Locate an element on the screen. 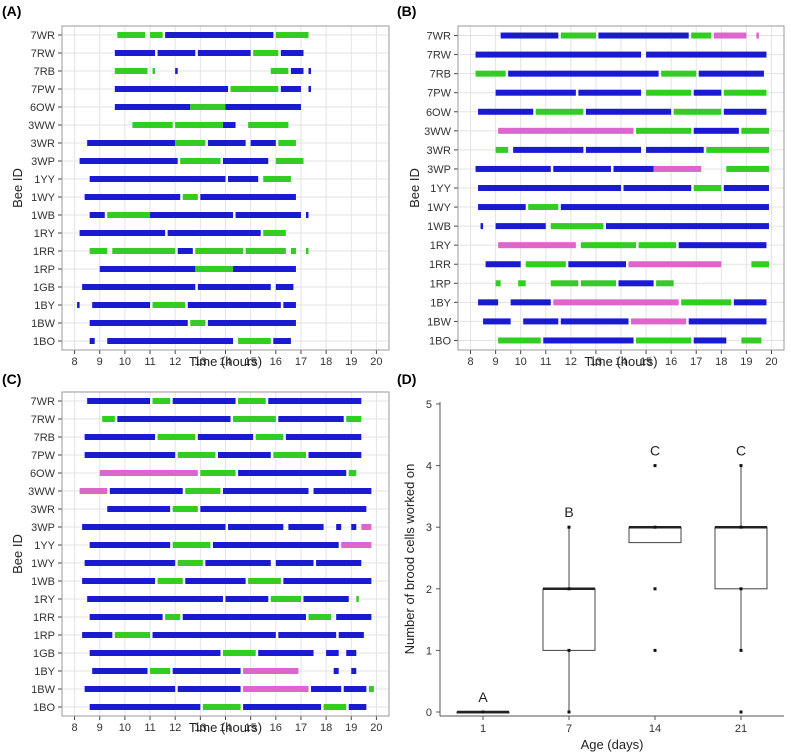 The width and height of the screenshot is (791, 756). panel-label: (C) is located at coordinates (11, 379).